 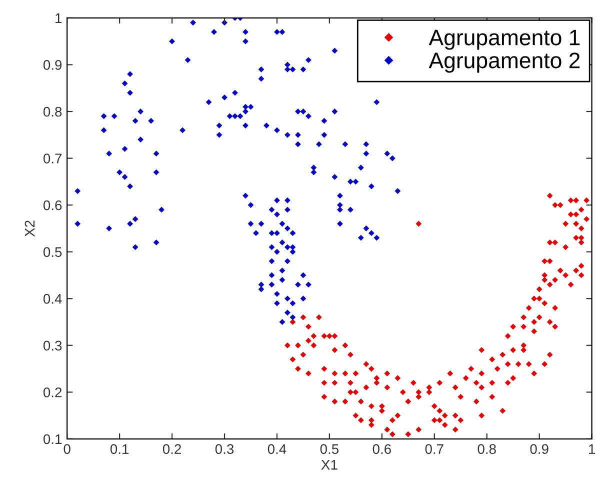 I want to click on x-tick-label: 0, so click(x=67, y=449).